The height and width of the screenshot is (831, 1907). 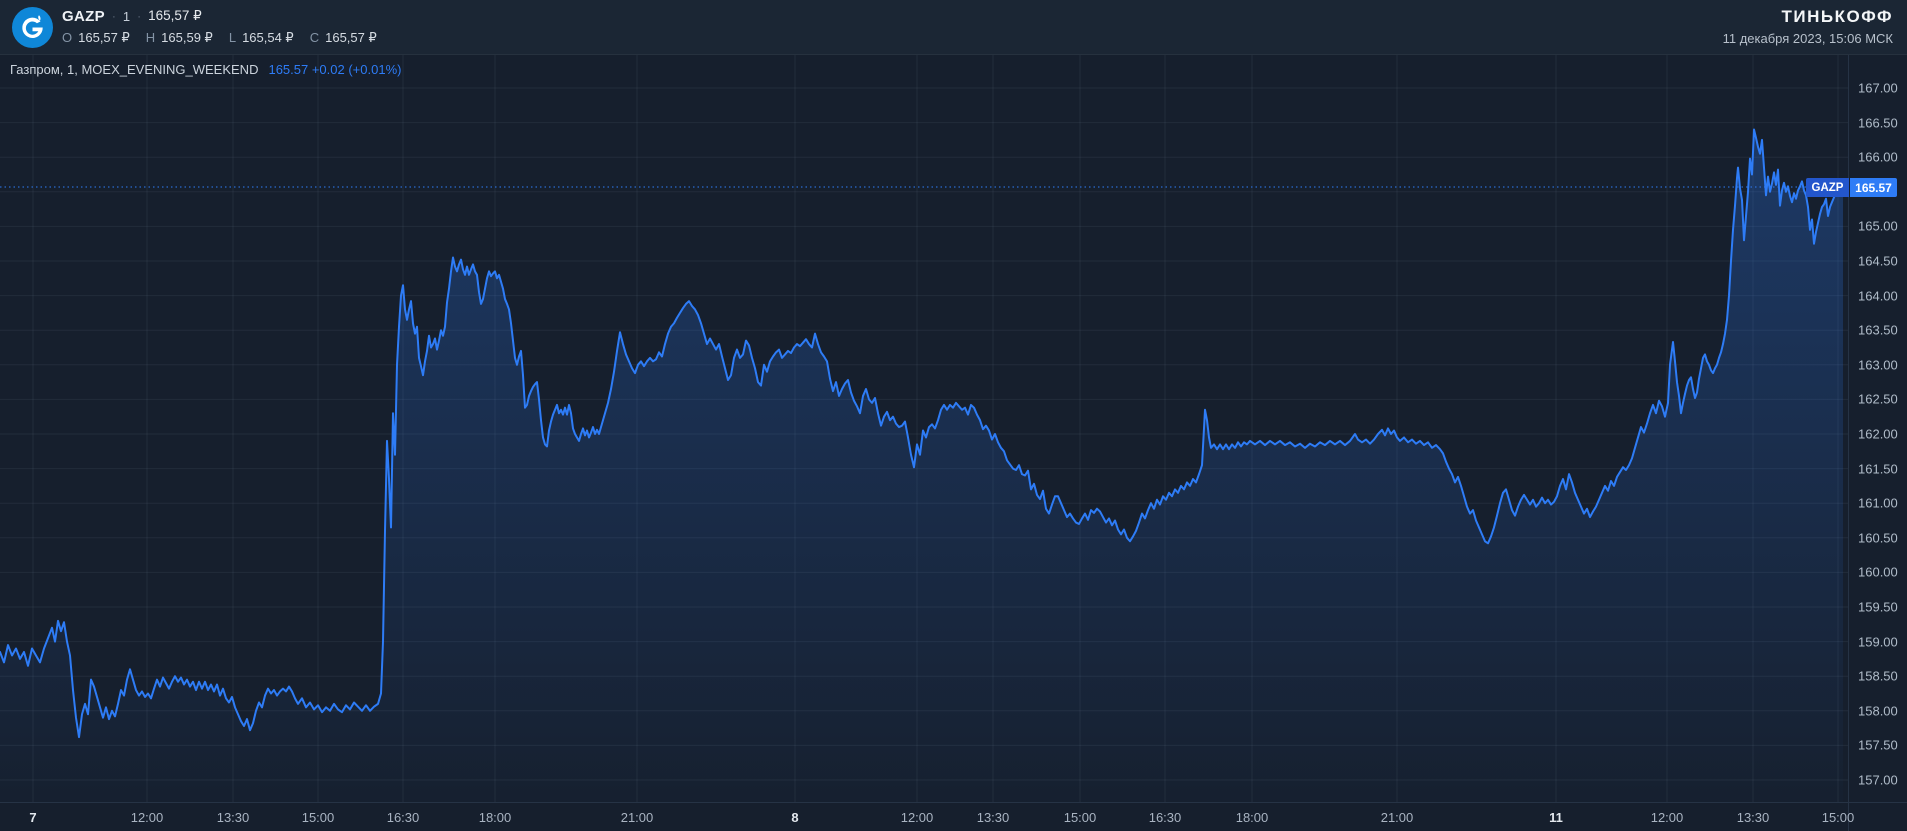 What do you see at coordinates (1878, 538) in the screenshot?
I see `price-tick-label: 160.50` at bounding box center [1878, 538].